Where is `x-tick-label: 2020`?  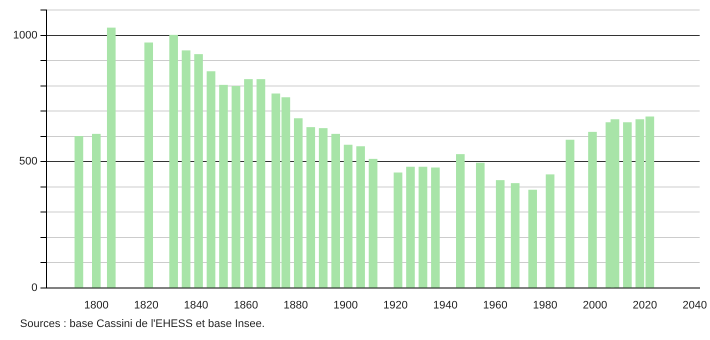
x-tick-label: 2020 is located at coordinates (645, 305).